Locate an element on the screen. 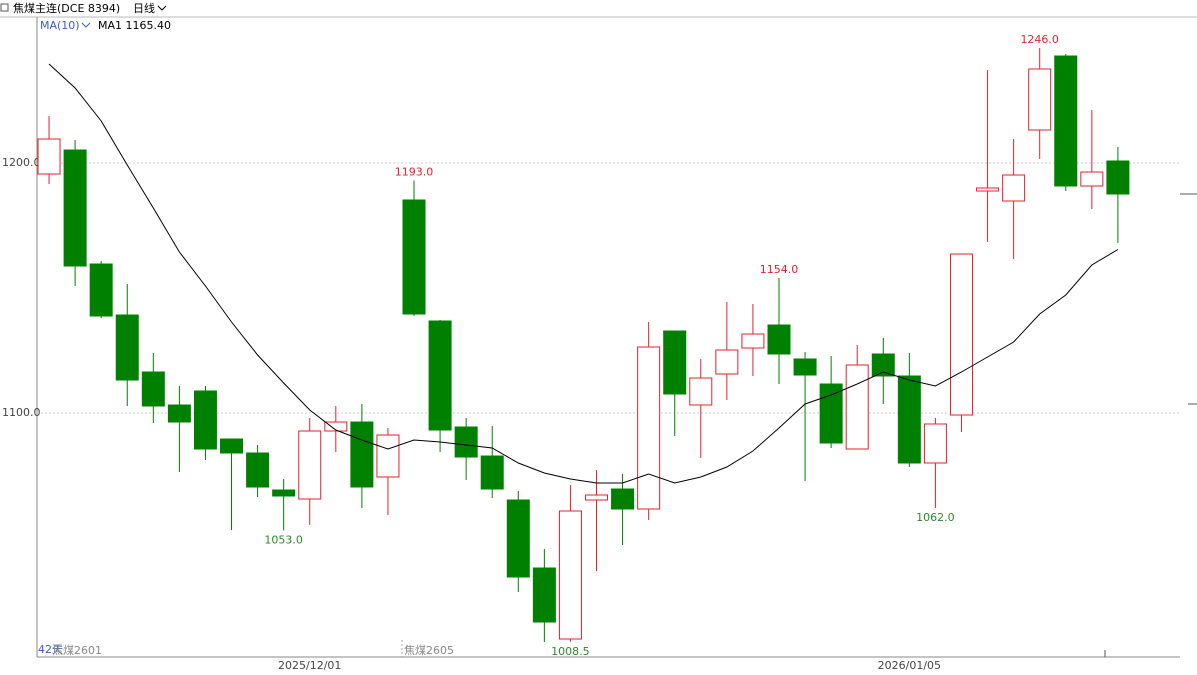 Image resolution: width=1197 pixels, height=675 pixels. days-label: 42天 is located at coordinates (50, 649).